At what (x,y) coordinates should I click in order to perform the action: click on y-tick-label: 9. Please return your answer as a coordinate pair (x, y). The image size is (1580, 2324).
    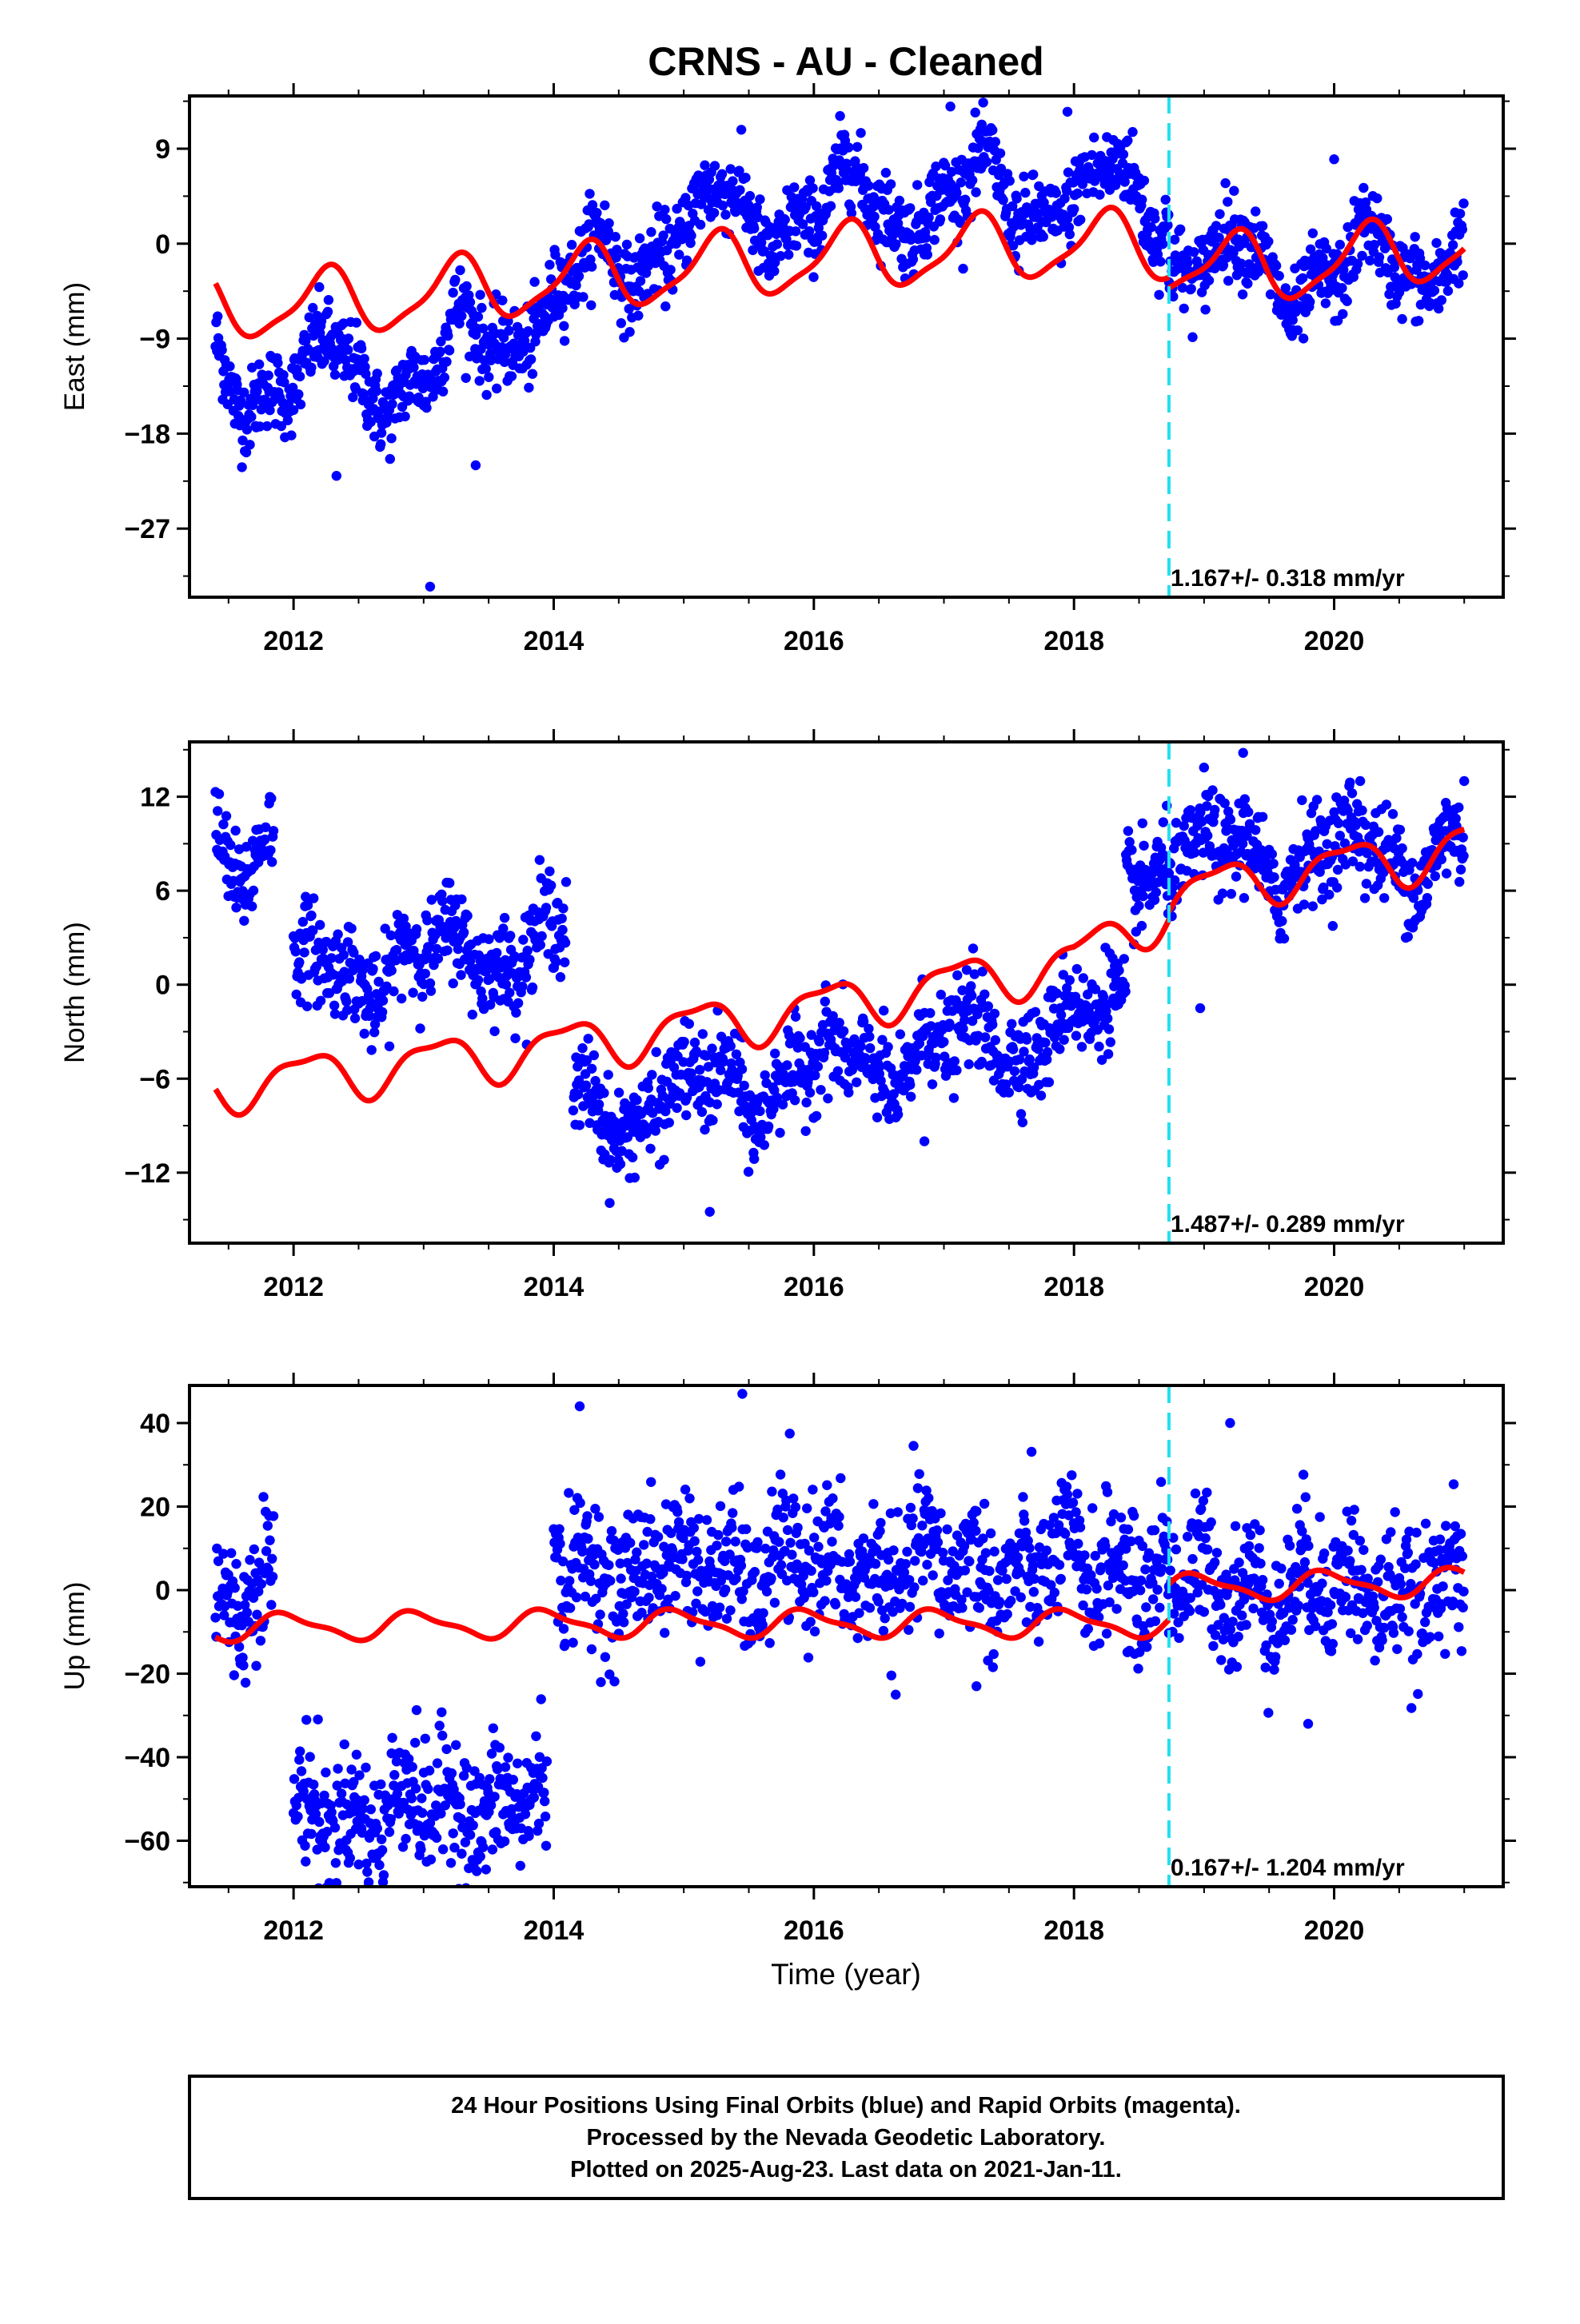
    Looking at the image, I should click on (163, 150).